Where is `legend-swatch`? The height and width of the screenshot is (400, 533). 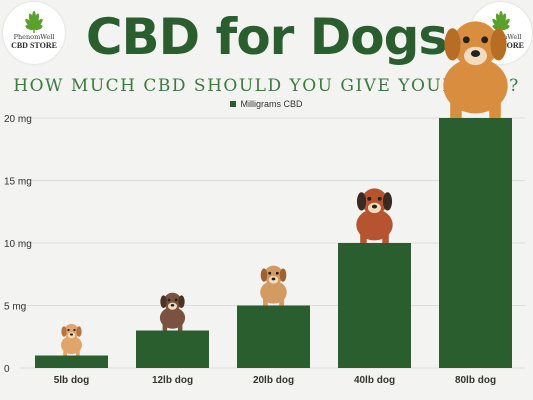 legend-swatch is located at coordinates (233, 104).